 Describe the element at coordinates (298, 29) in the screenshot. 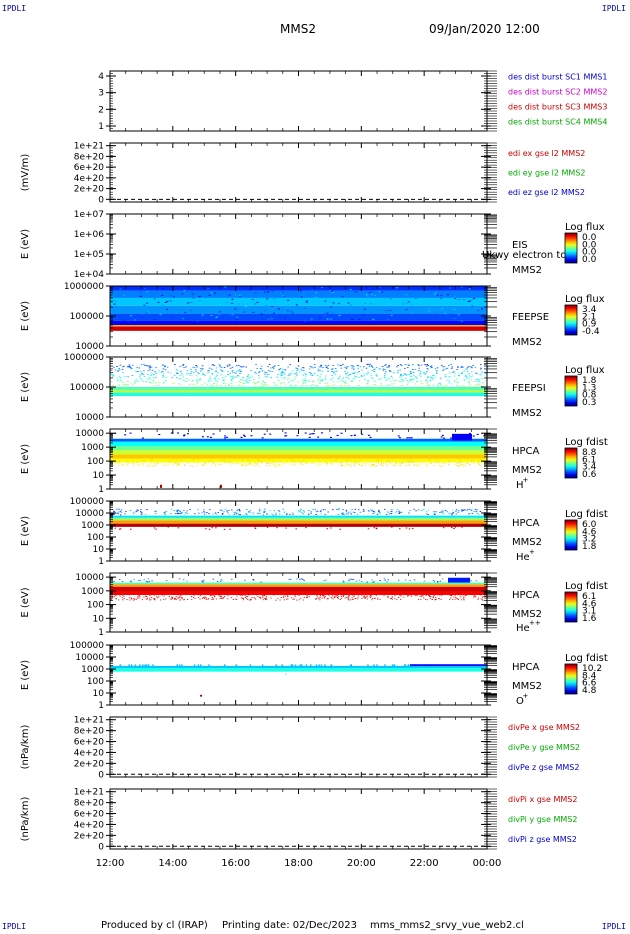

I see `spacecraft-title: MMS2` at that location.